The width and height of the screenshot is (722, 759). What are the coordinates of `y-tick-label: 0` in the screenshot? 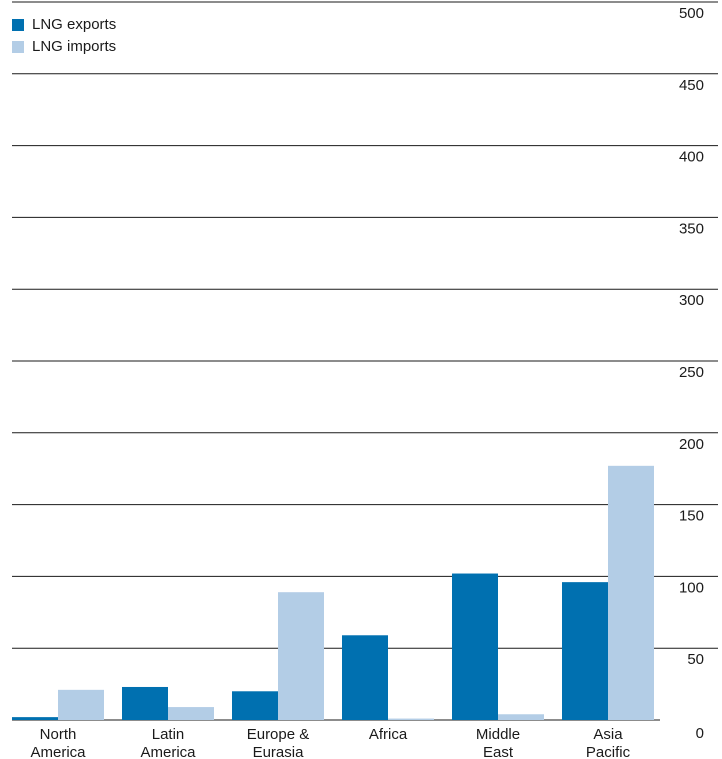 It's located at (700, 733).